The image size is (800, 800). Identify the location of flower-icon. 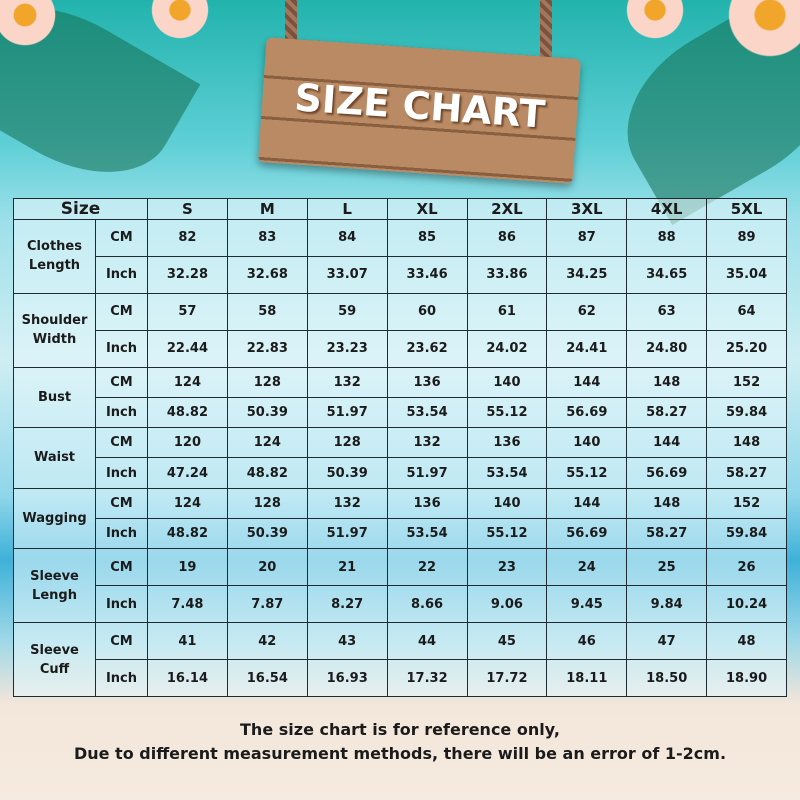
(180, 20).